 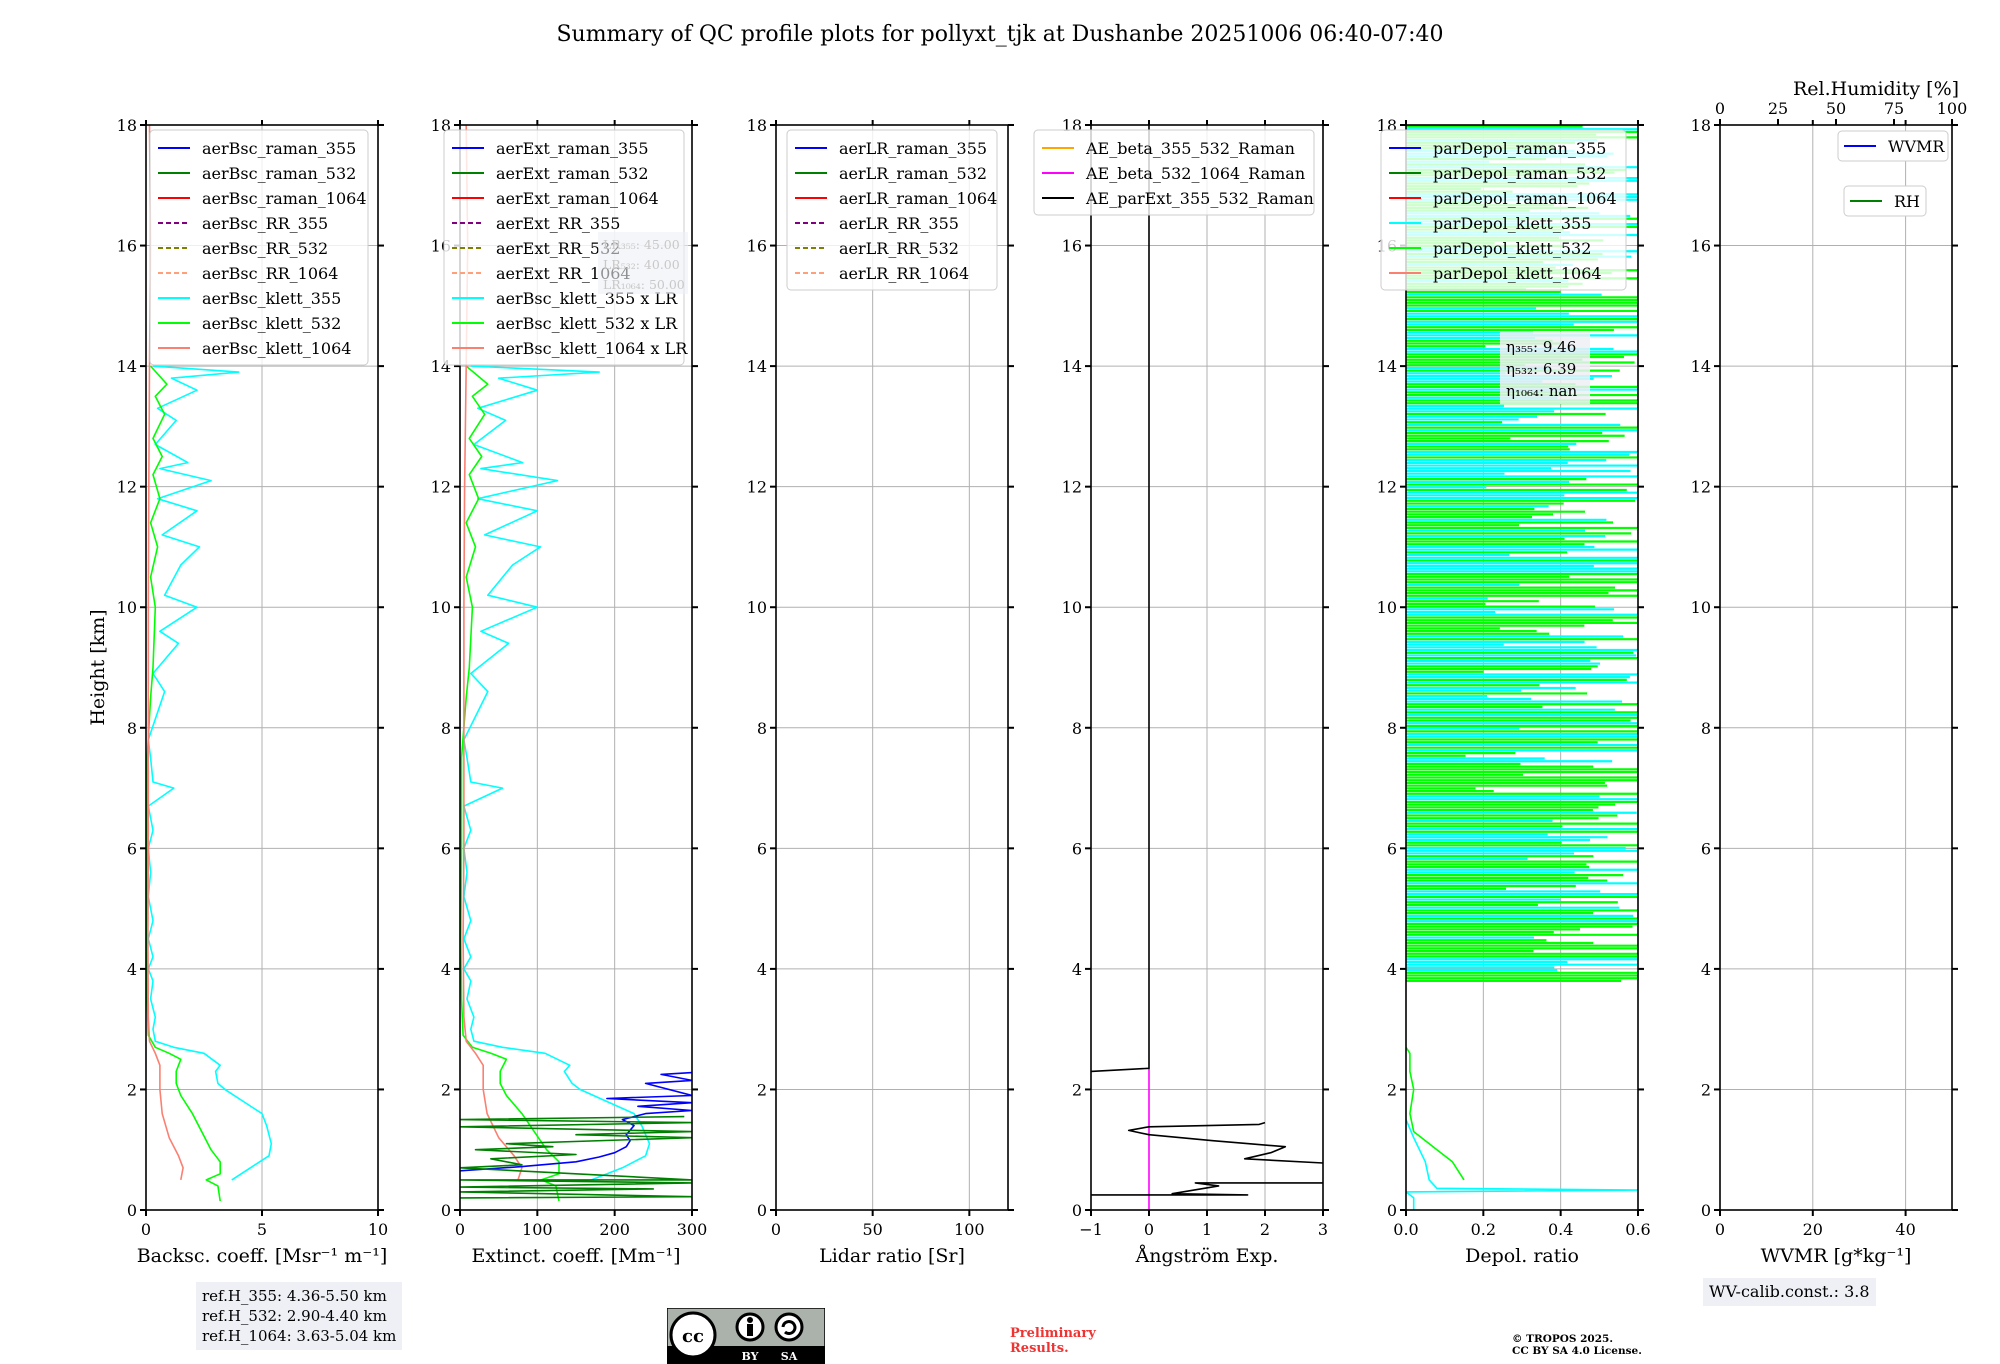 I want to click on rh-tick-label: 50, so click(x=1836, y=108).